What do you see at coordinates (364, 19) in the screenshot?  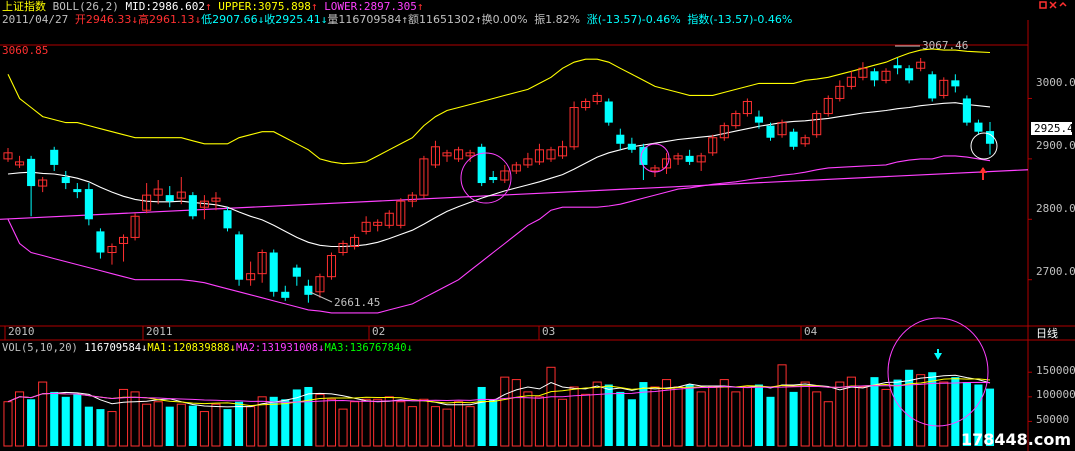 I see `volume-value: 量116709584` at bounding box center [364, 19].